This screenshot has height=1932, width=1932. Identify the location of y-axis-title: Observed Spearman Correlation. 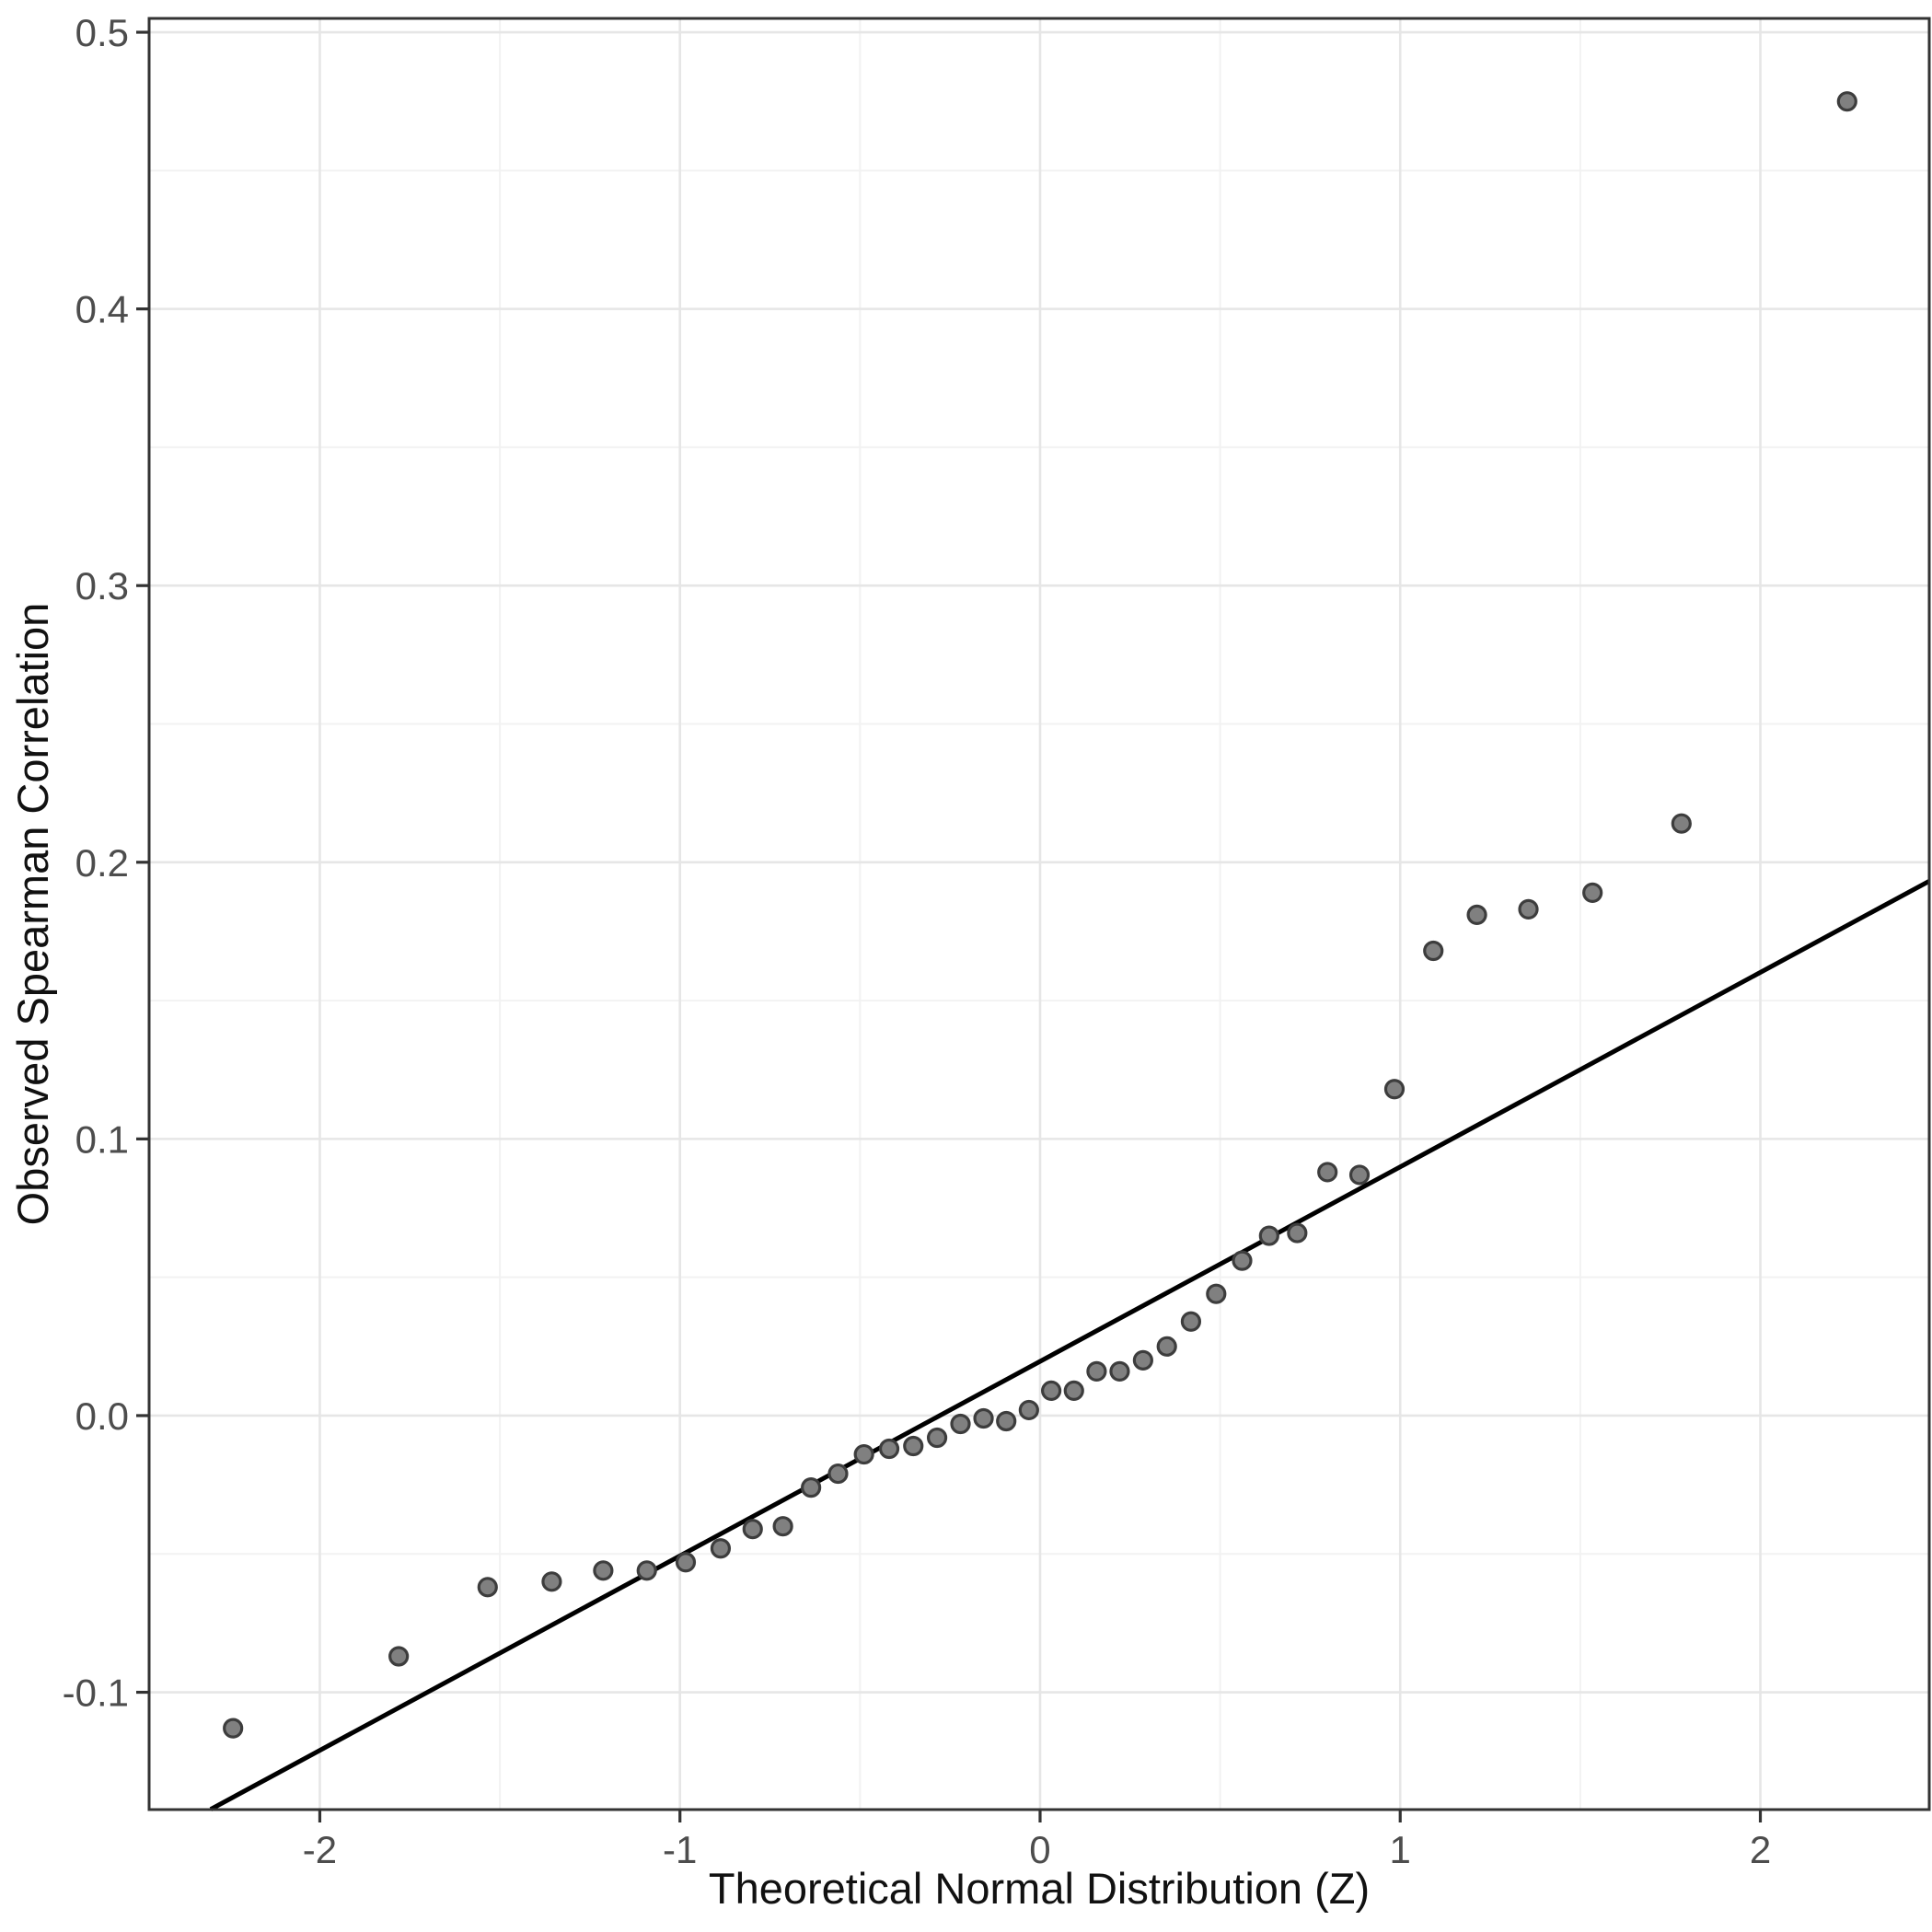
(33, 915).